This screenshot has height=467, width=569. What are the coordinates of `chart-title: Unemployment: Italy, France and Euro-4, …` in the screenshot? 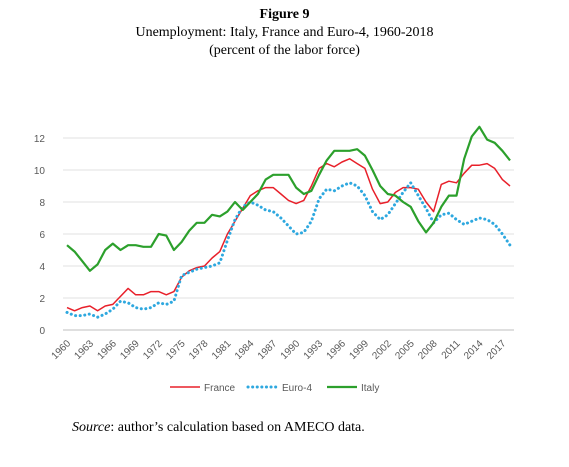 It's located at (284, 32).